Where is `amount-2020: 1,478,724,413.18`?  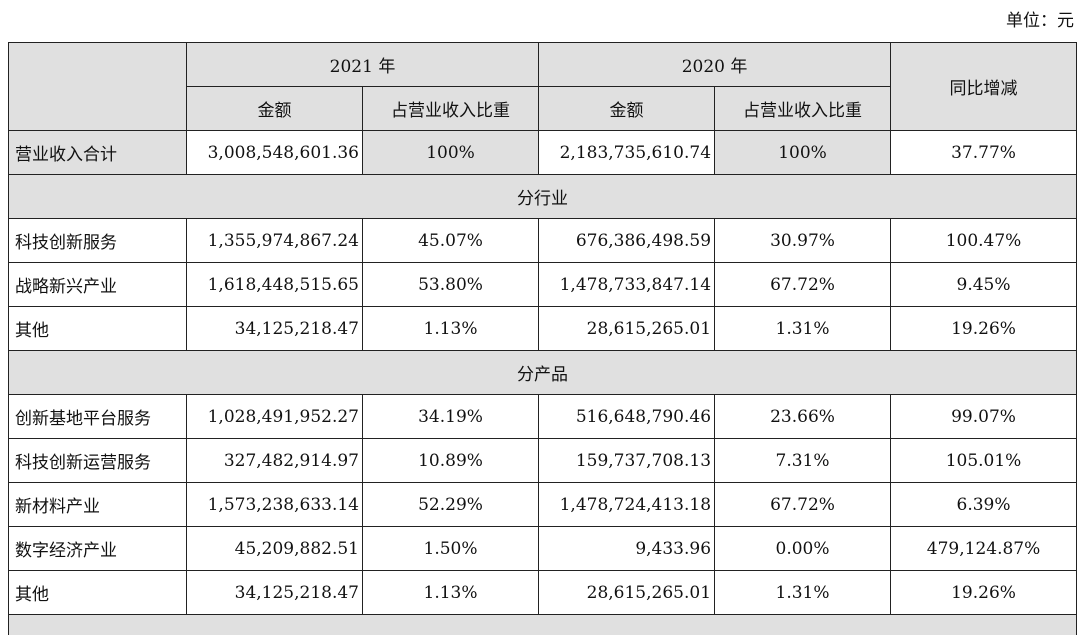
amount-2020: 1,478,724,413.18 is located at coordinates (627, 504).